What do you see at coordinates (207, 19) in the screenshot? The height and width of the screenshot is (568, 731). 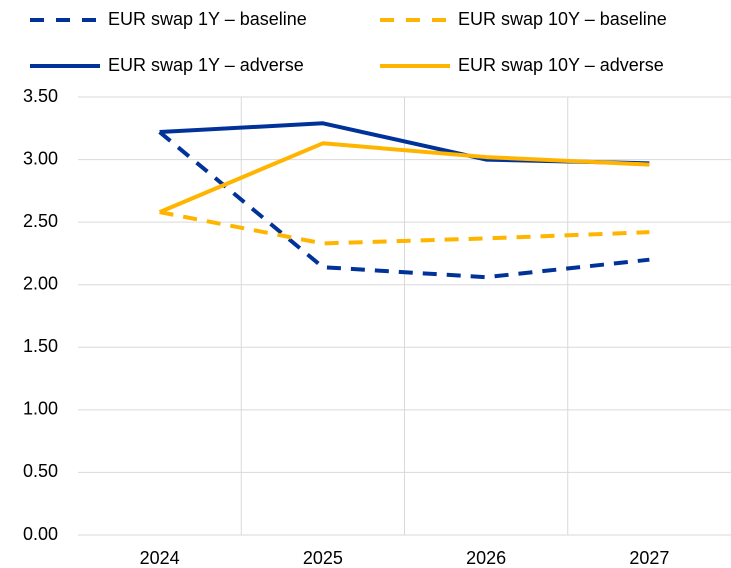 I see `legend-label: EUR swap 1Y – baseline` at bounding box center [207, 19].